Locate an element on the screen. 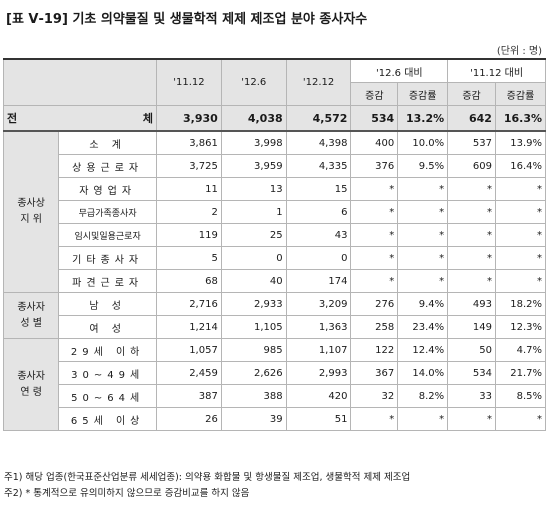 Image resolution: width=550 pixels, height=506 pixels. total-value: 13.2% is located at coordinates (423, 118).